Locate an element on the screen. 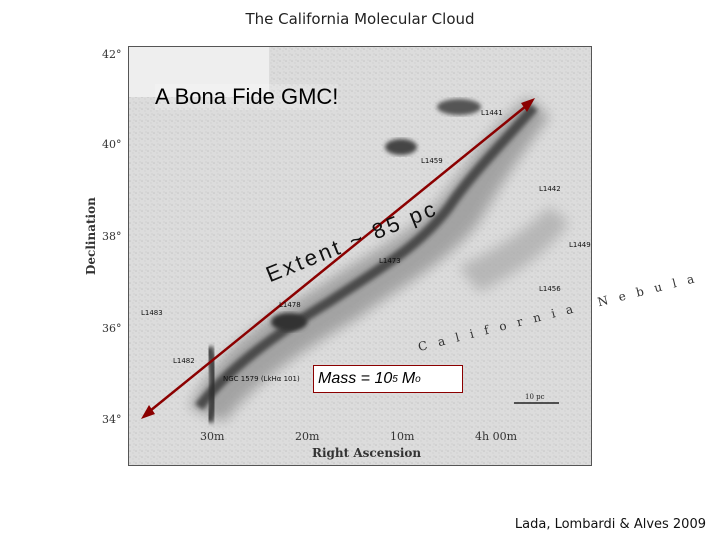 The width and height of the screenshot is (720, 540). cloud-south-clump is located at coordinates (211, 384).